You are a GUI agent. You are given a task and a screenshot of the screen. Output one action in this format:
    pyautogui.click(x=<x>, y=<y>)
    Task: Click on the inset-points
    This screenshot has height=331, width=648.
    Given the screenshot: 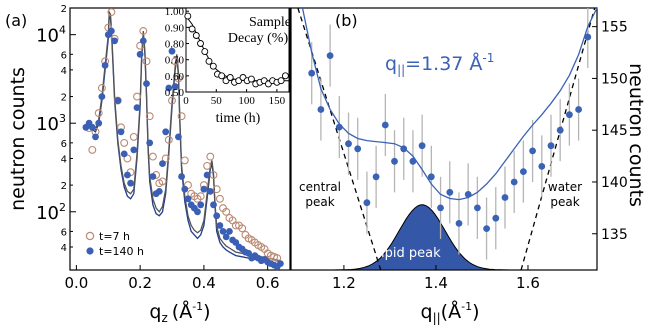 What is the action you would take?
    pyautogui.click(x=236, y=50)
    